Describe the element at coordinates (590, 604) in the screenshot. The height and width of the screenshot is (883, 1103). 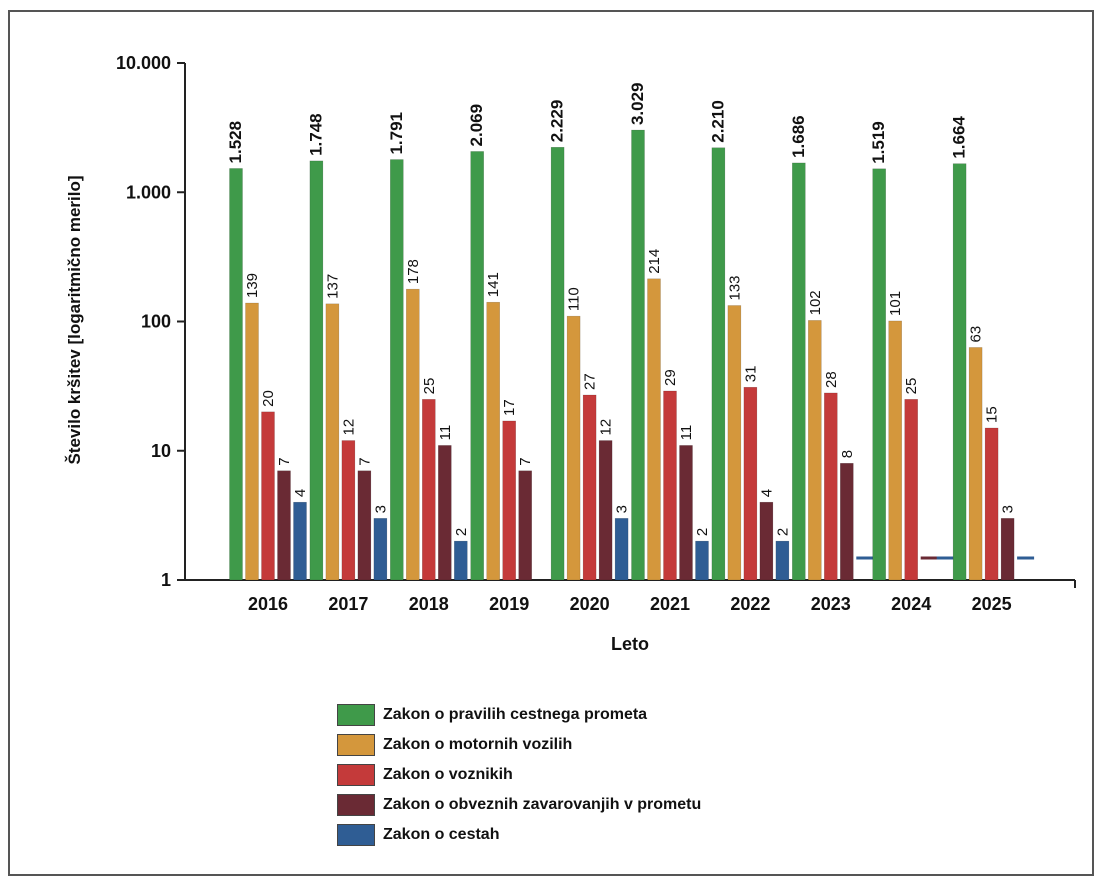
I see `x-tick-label: 2020` at that location.